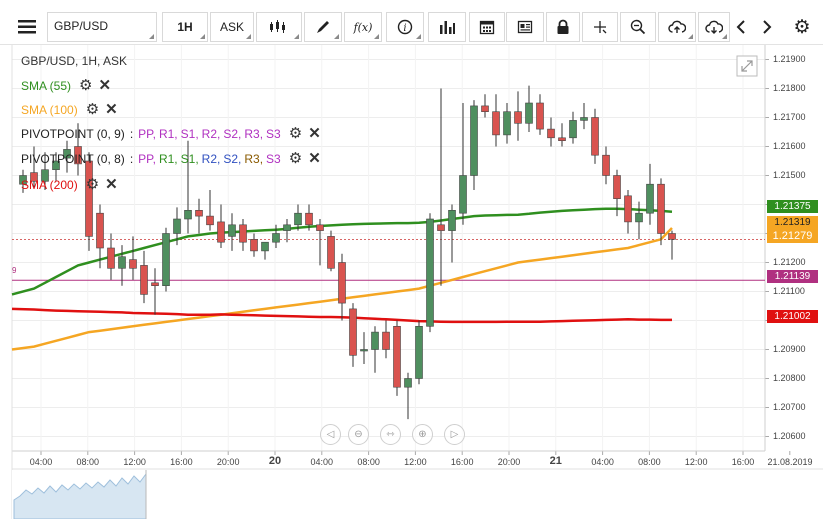  Describe the element at coordinates (314, 133) in the screenshot. I see `pivot1-close-icon: ✕` at that location.